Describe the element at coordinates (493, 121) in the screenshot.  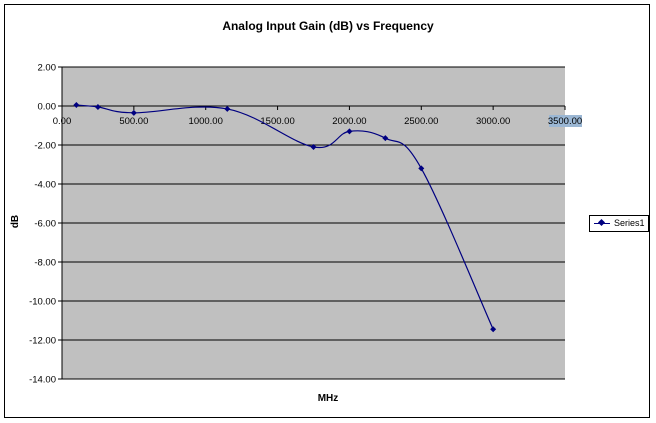
I see `x-tick-label: 3000.00` at that location.